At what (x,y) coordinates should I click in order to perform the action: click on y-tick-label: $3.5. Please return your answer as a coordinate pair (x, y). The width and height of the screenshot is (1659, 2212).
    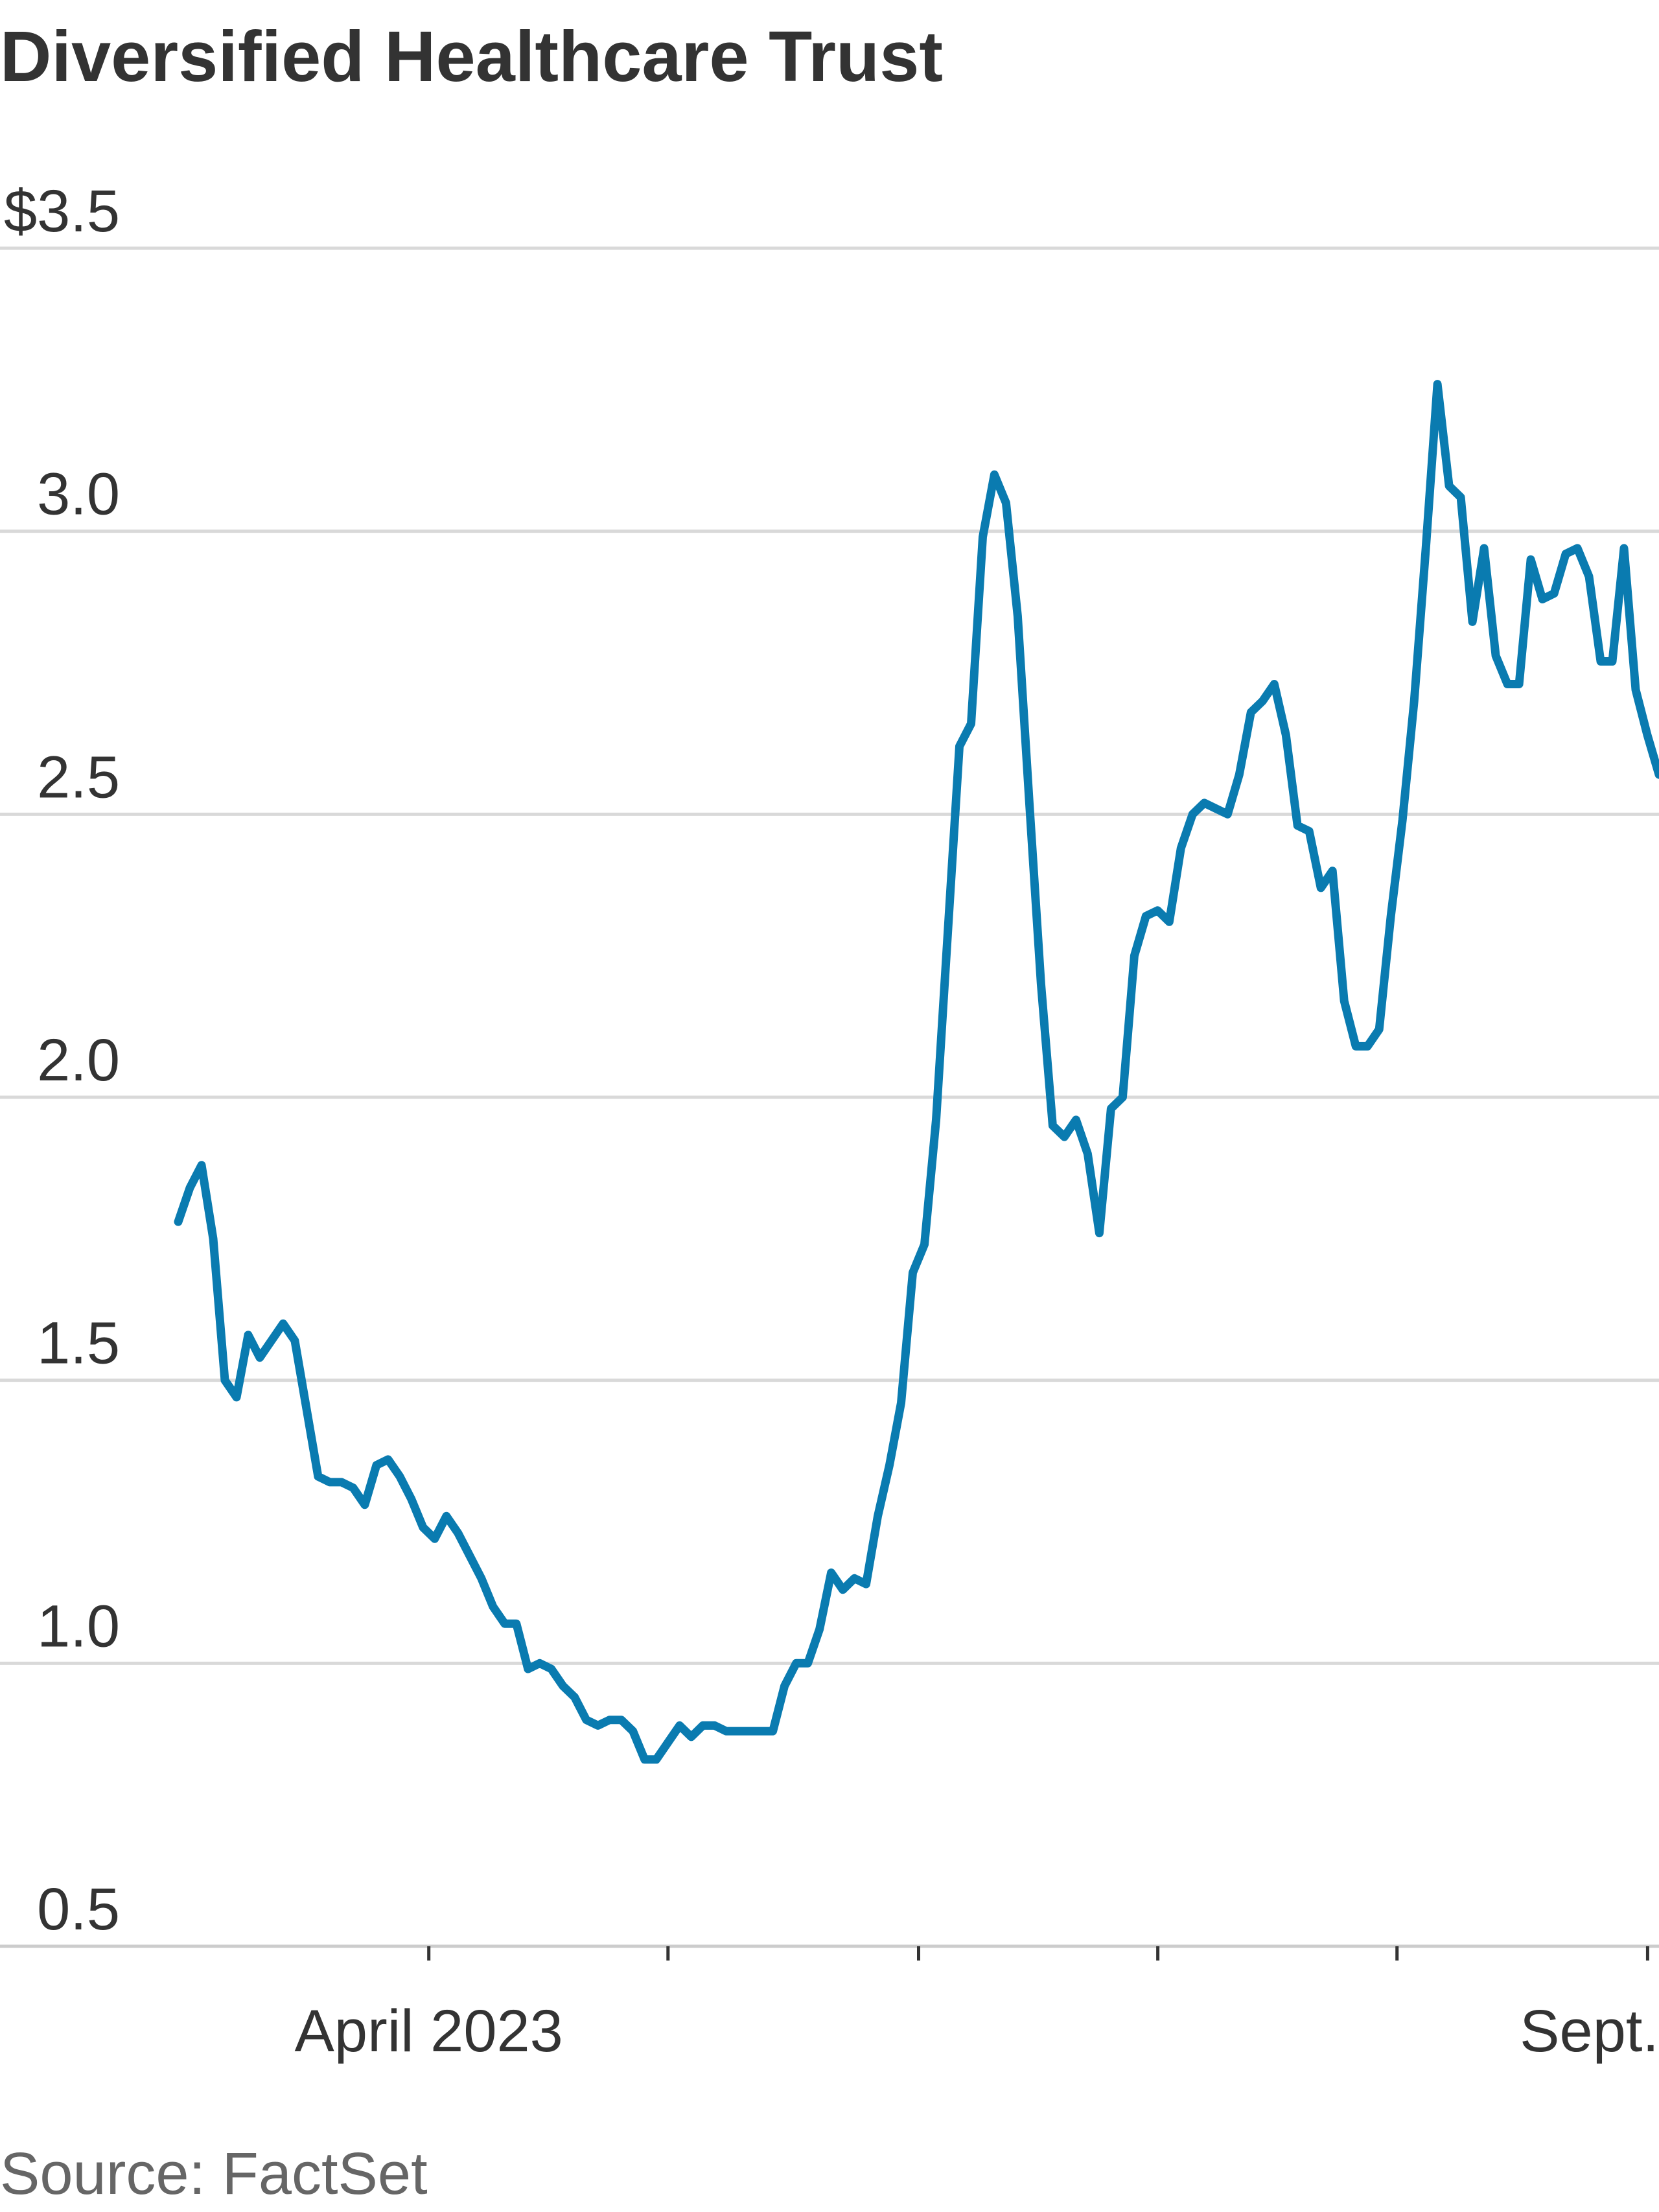
    Looking at the image, I should click on (62, 211).